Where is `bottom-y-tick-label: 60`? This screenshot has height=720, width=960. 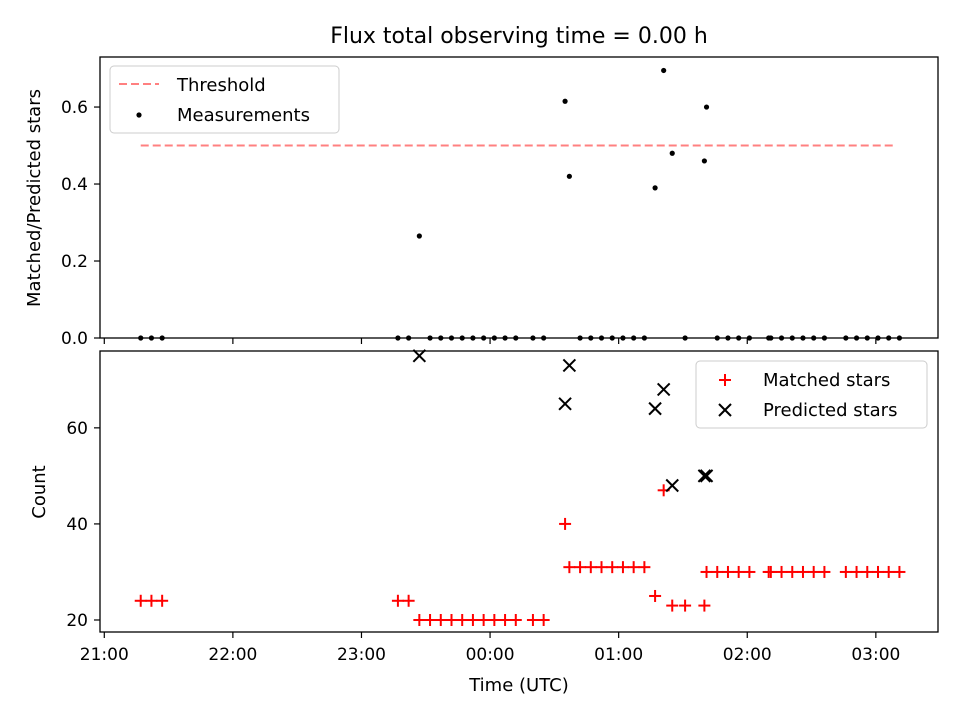 bottom-y-tick-label: 60 is located at coordinates (77, 429).